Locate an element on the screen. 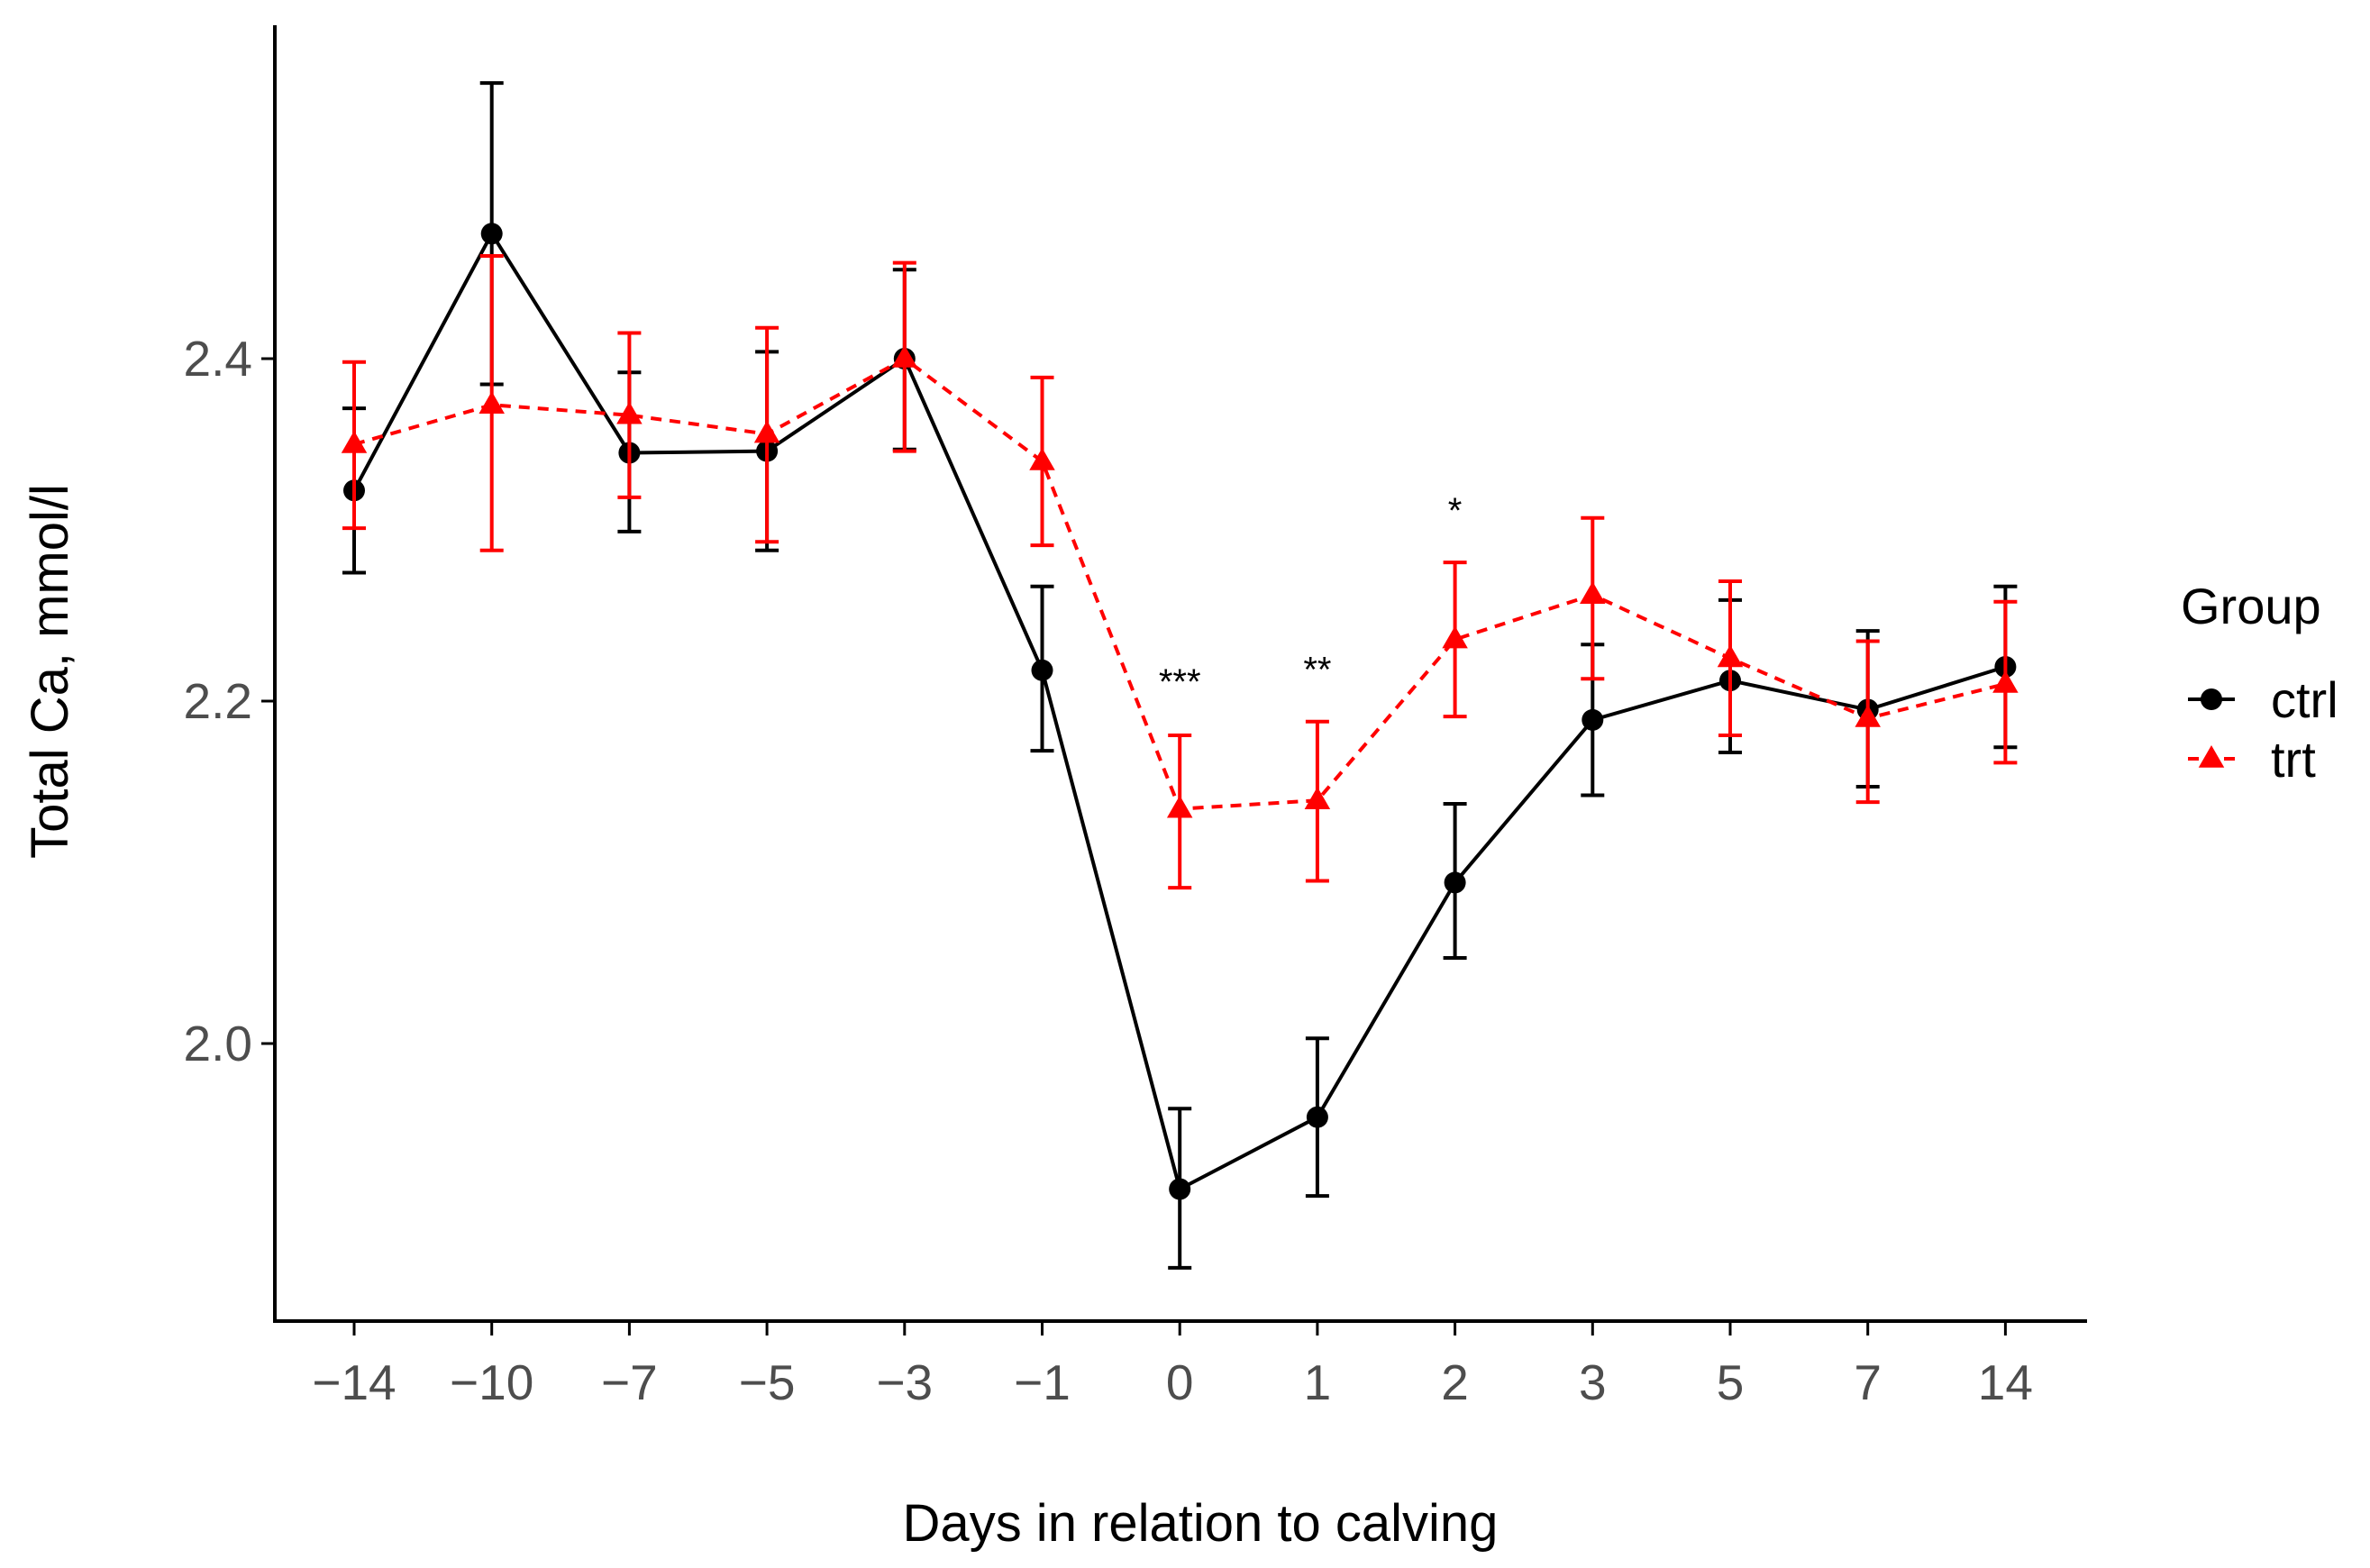 This screenshot has height=1568, width=2370. y-axis-ticks: 2.0 2.2 2.4 is located at coordinates (229, 701).